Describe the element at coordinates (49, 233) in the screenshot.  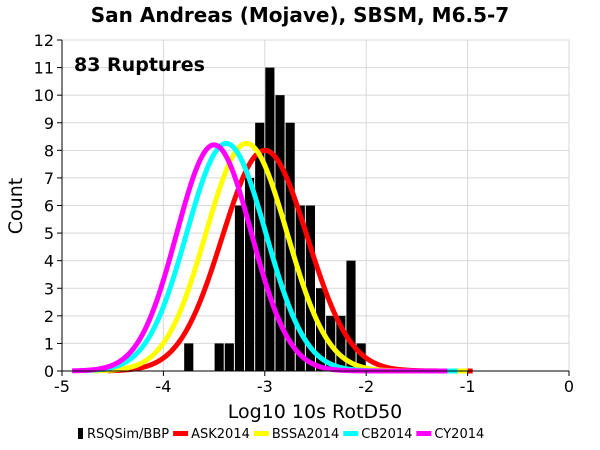
I see `y-tick-label: 5` at that location.